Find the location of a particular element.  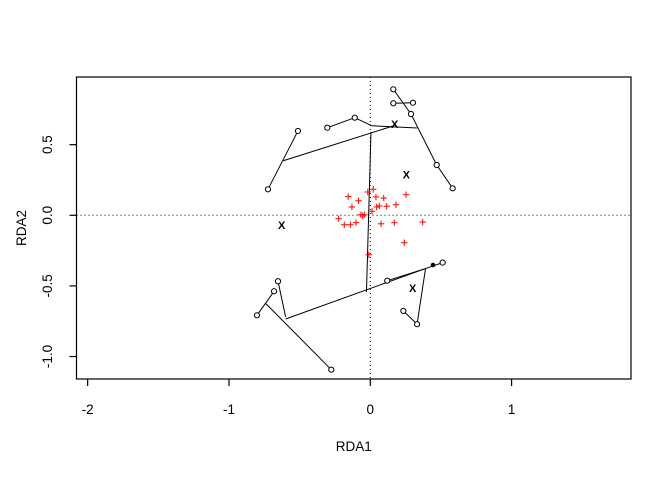

x-tick-label: -1 is located at coordinates (229, 409).